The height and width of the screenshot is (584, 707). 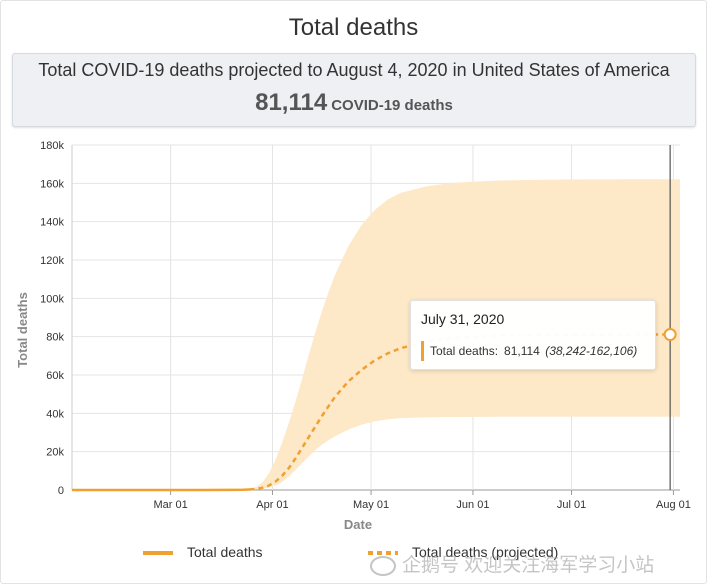 I want to click on summary-total-value: 81,114, so click(x=291, y=102).